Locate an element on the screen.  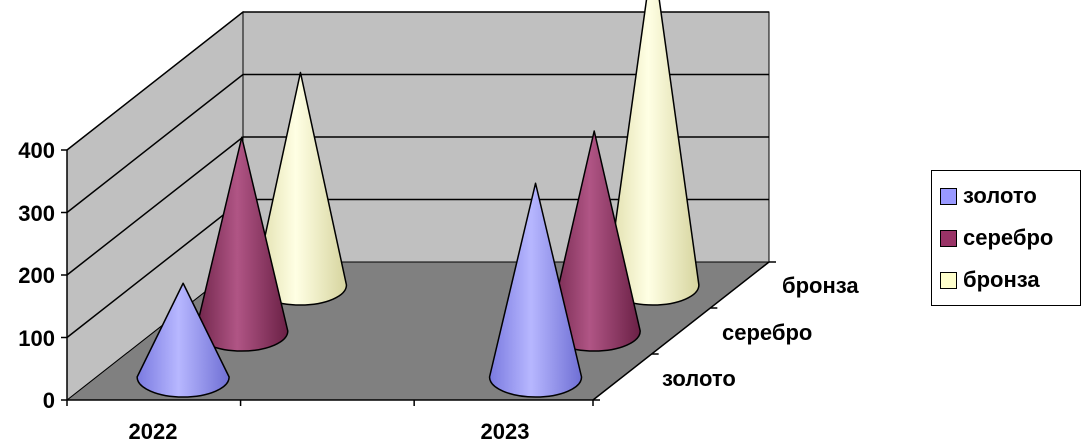
legend-label-zoloto: золото is located at coordinates (1000, 195).